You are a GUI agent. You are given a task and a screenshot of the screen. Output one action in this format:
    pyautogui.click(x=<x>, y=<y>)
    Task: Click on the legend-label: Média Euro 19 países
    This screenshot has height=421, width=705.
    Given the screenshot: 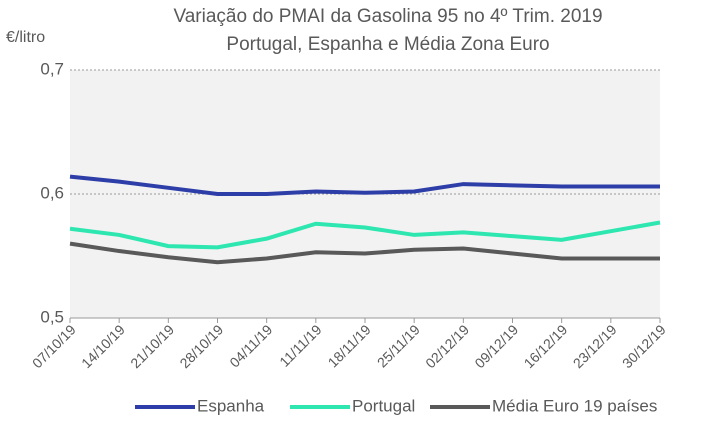 What is the action you would take?
    pyautogui.click(x=574, y=405)
    